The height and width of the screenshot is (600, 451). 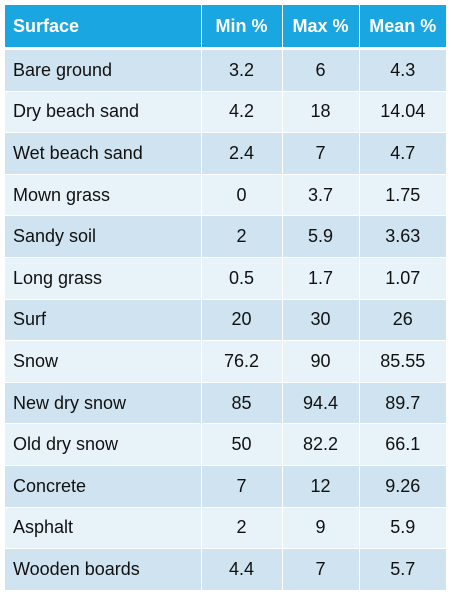 I want to click on cell-min: 0.5, so click(x=242, y=278).